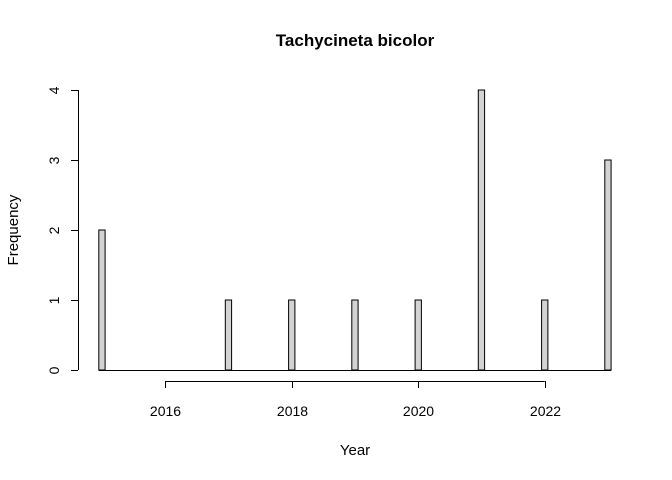  I want to click on y-tick-label-0: 0, so click(54, 370).